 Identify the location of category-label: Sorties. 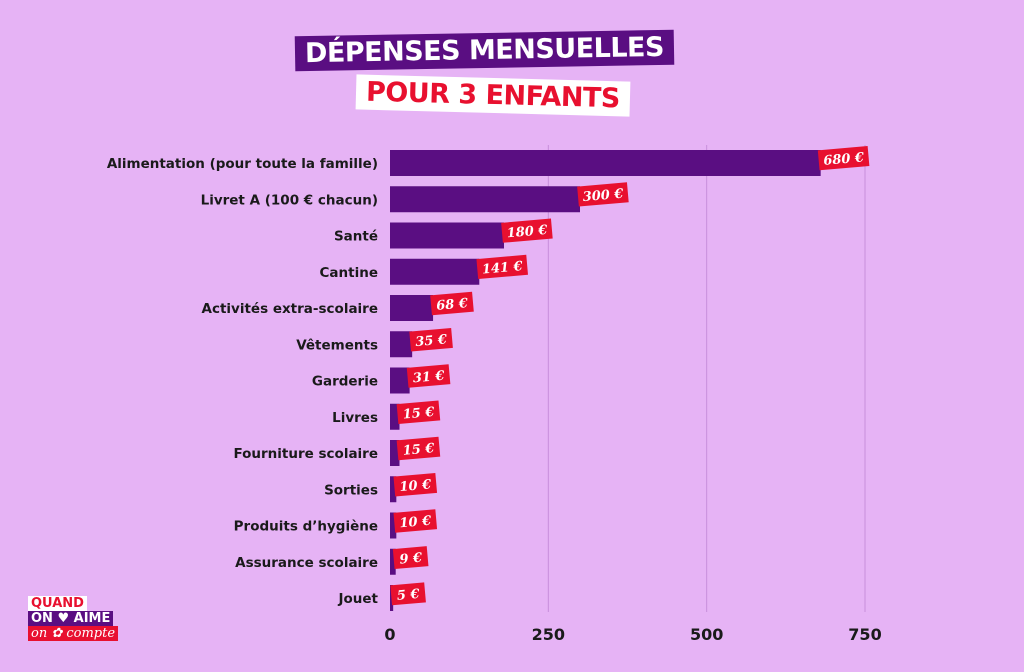
(351, 490).